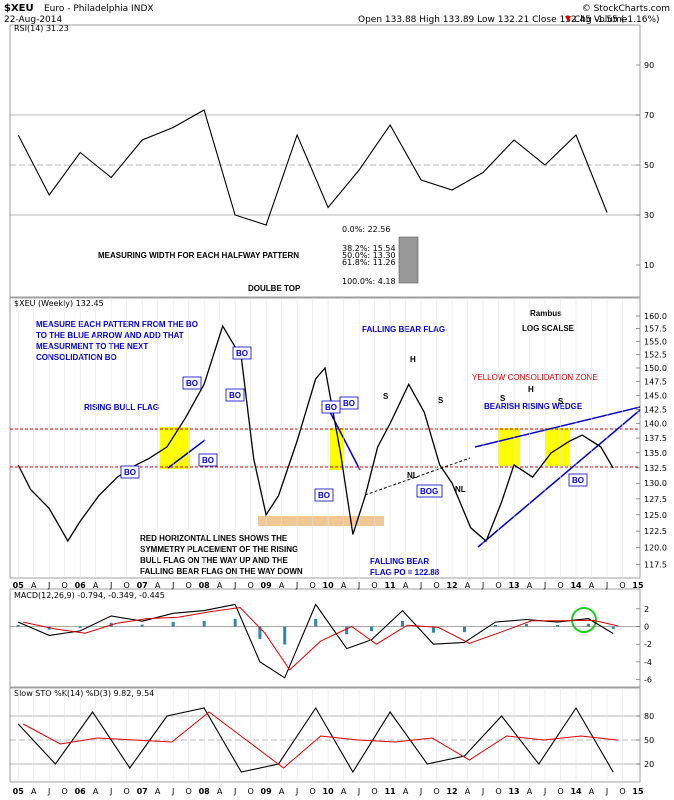  What do you see at coordinates (117, 324) in the screenshot?
I see `measure-note-line-1: MEASURE EACH PATTERN FROM THE BO` at bounding box center [117, 324].